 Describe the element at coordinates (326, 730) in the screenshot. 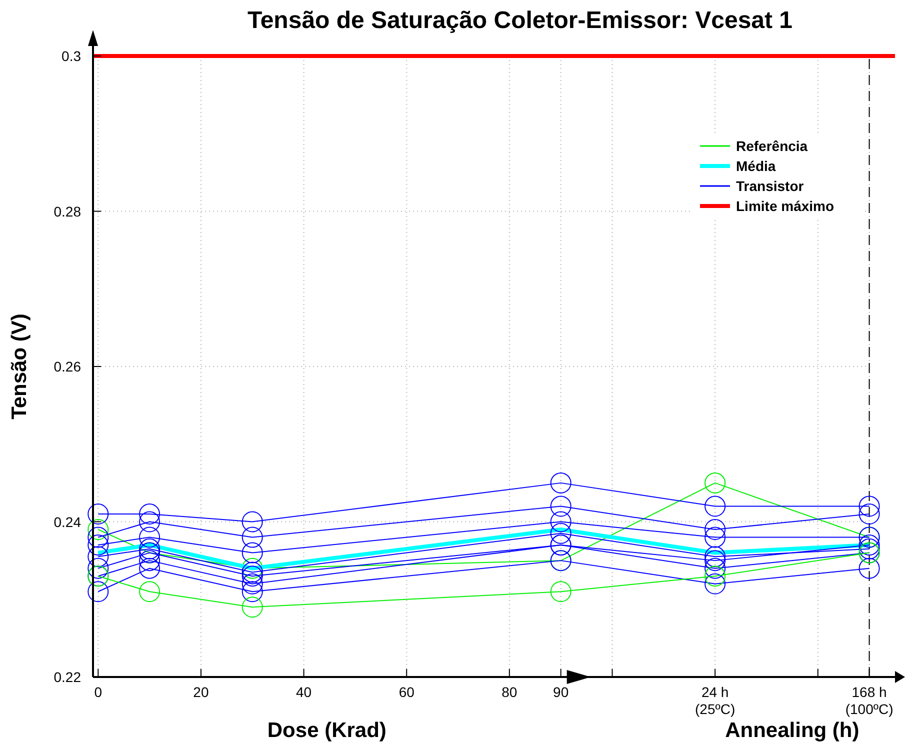

I see `x-axis-title: Dose (Krad)` at that location.